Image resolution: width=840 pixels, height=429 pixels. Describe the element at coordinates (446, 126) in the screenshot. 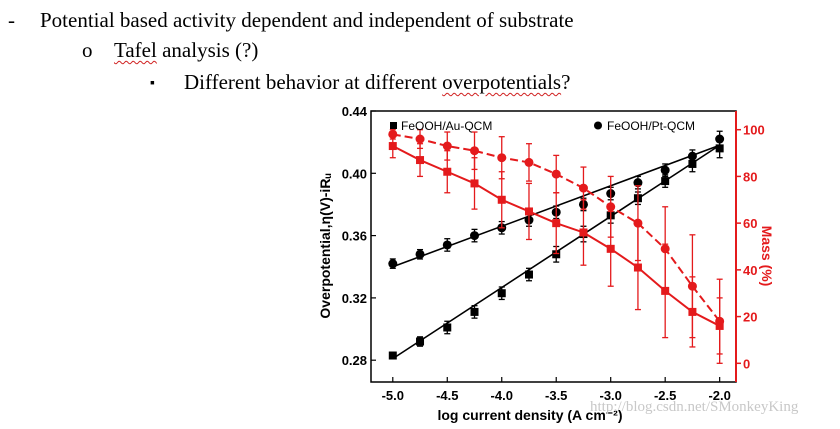

I see `legend-label-au: FeOOH/Au-QCM` at that location.